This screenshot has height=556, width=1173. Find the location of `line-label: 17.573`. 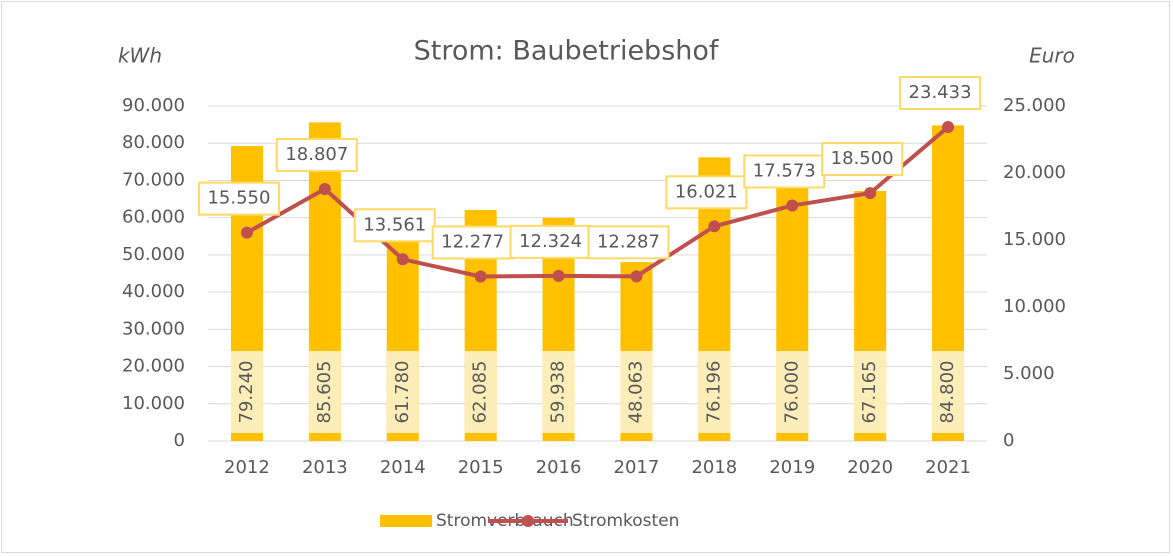

line-label: 17.573 is located at coordinates (784, 171).